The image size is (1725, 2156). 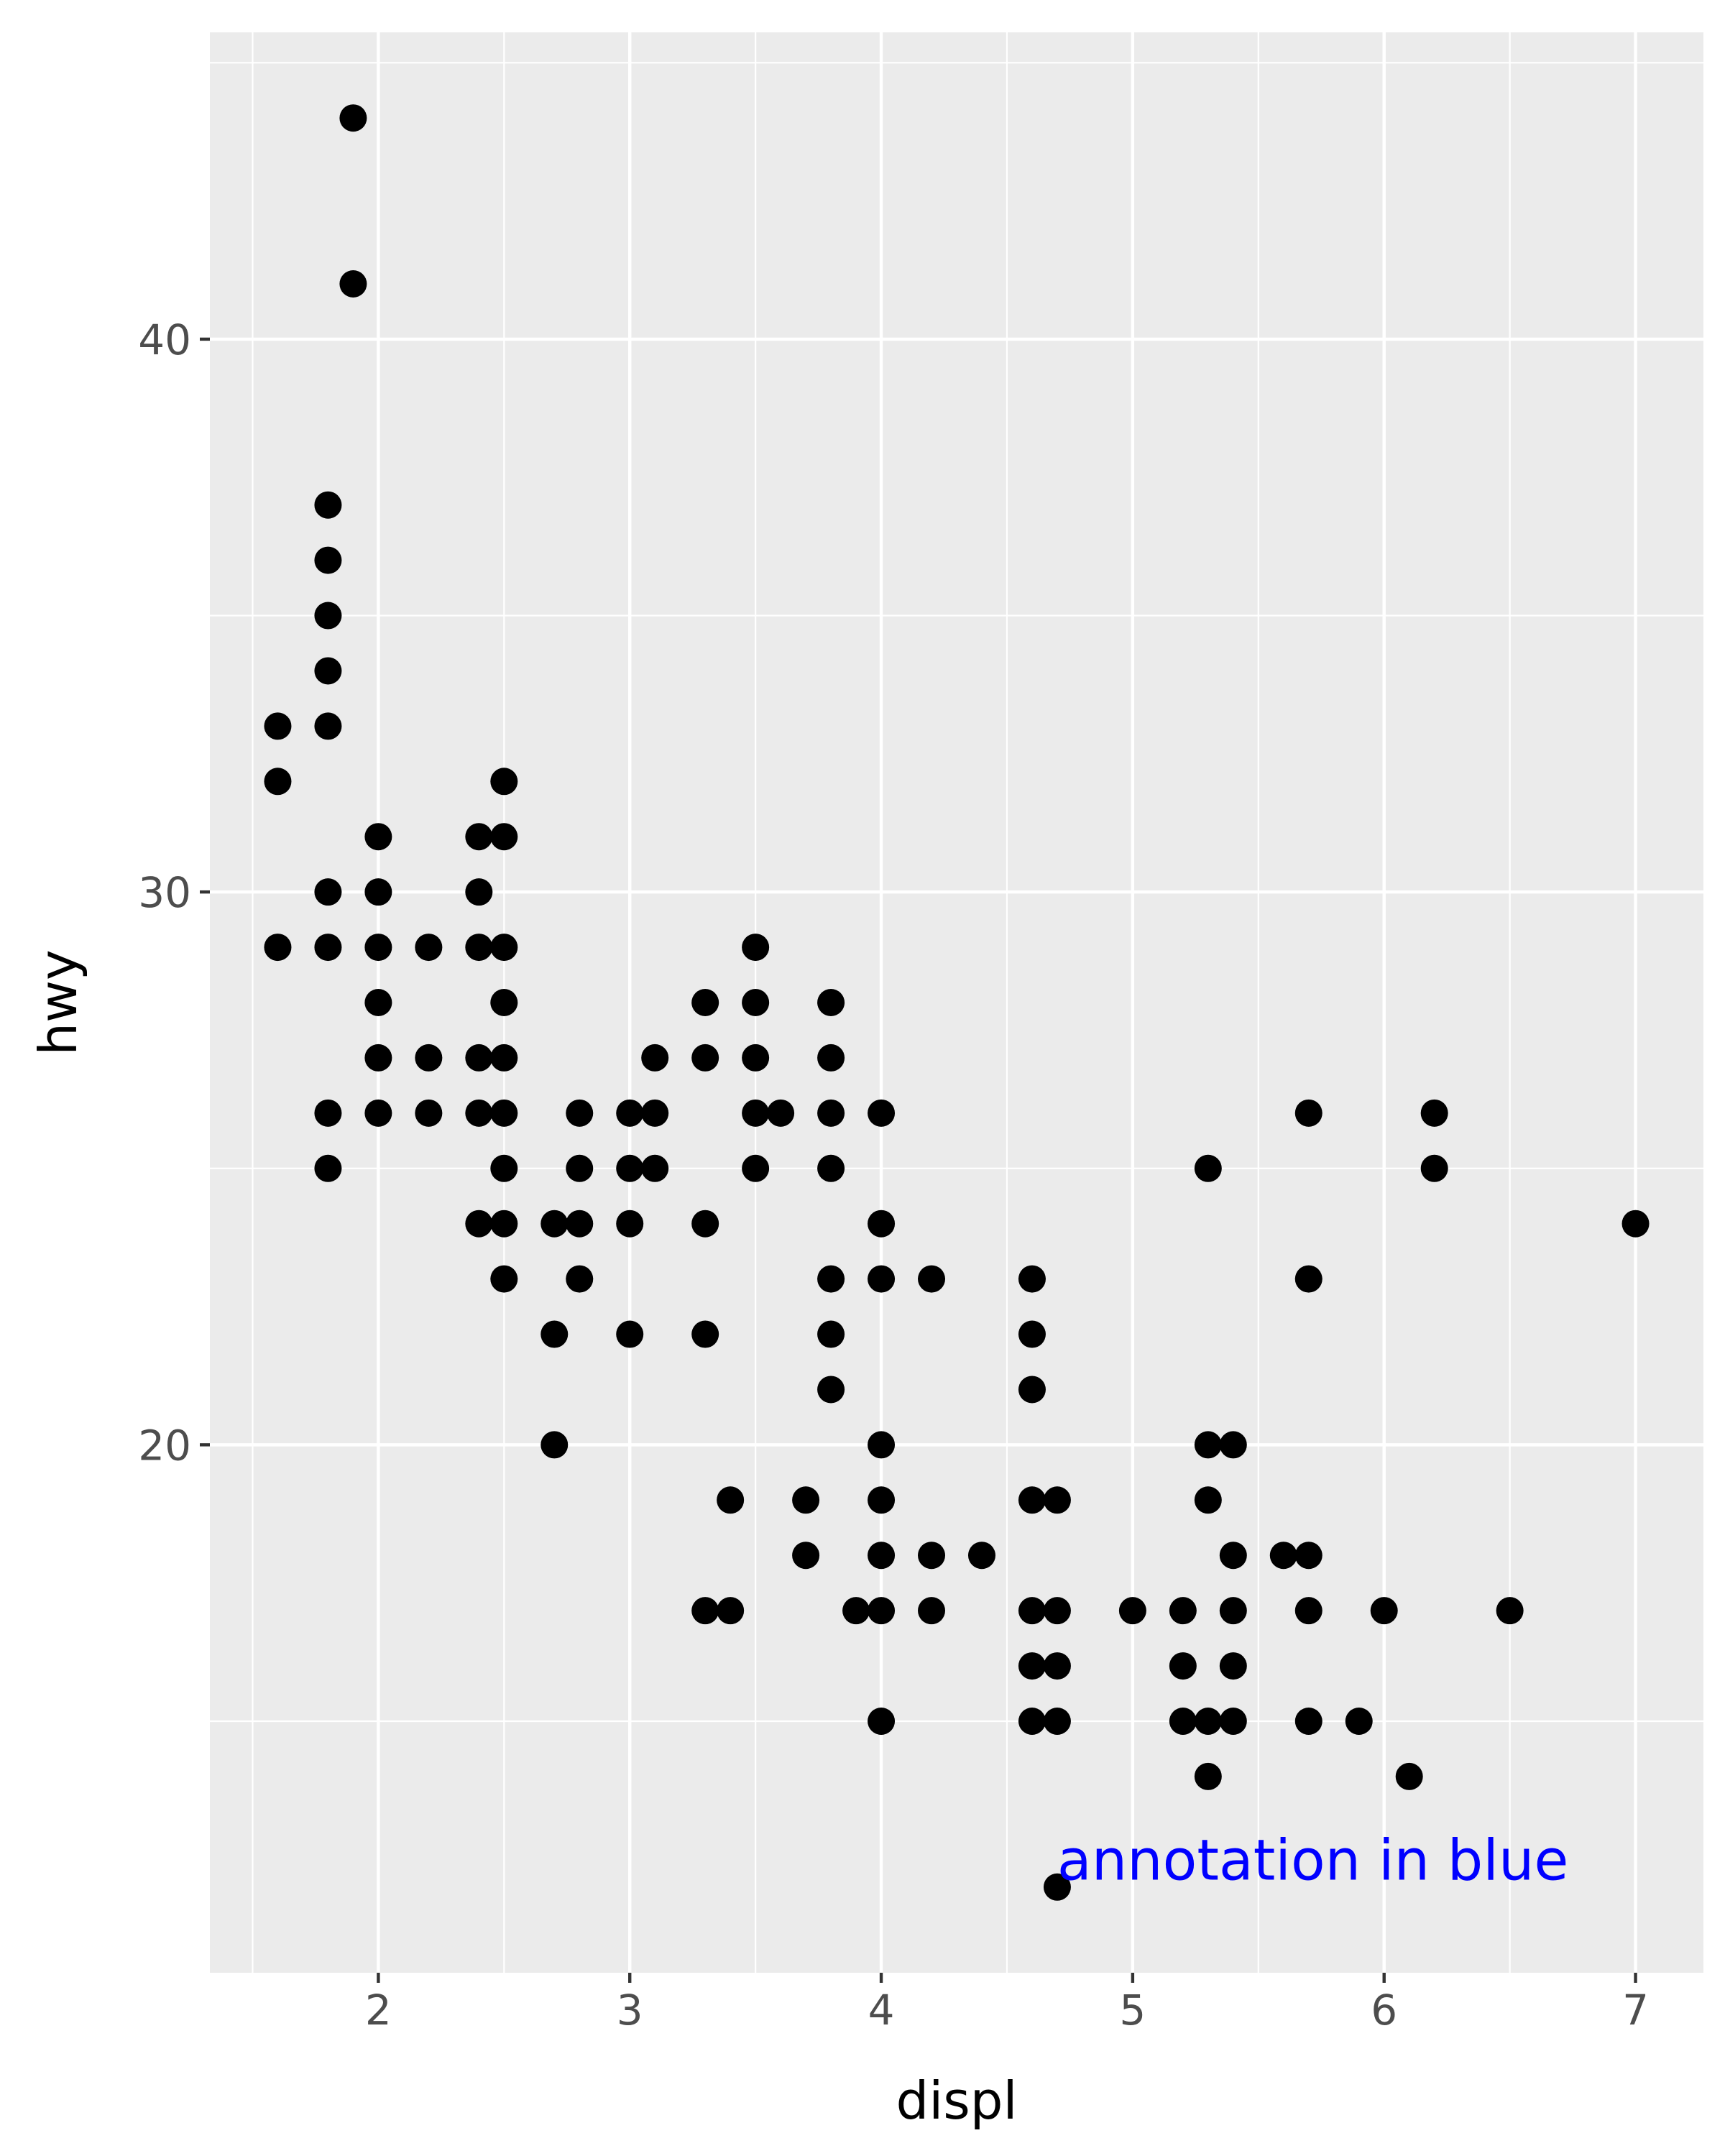 What do you see at coordinates (957, 2100) in the screenshot?
I see `x-axis-title: displ` at bounding box center [957, 2100].